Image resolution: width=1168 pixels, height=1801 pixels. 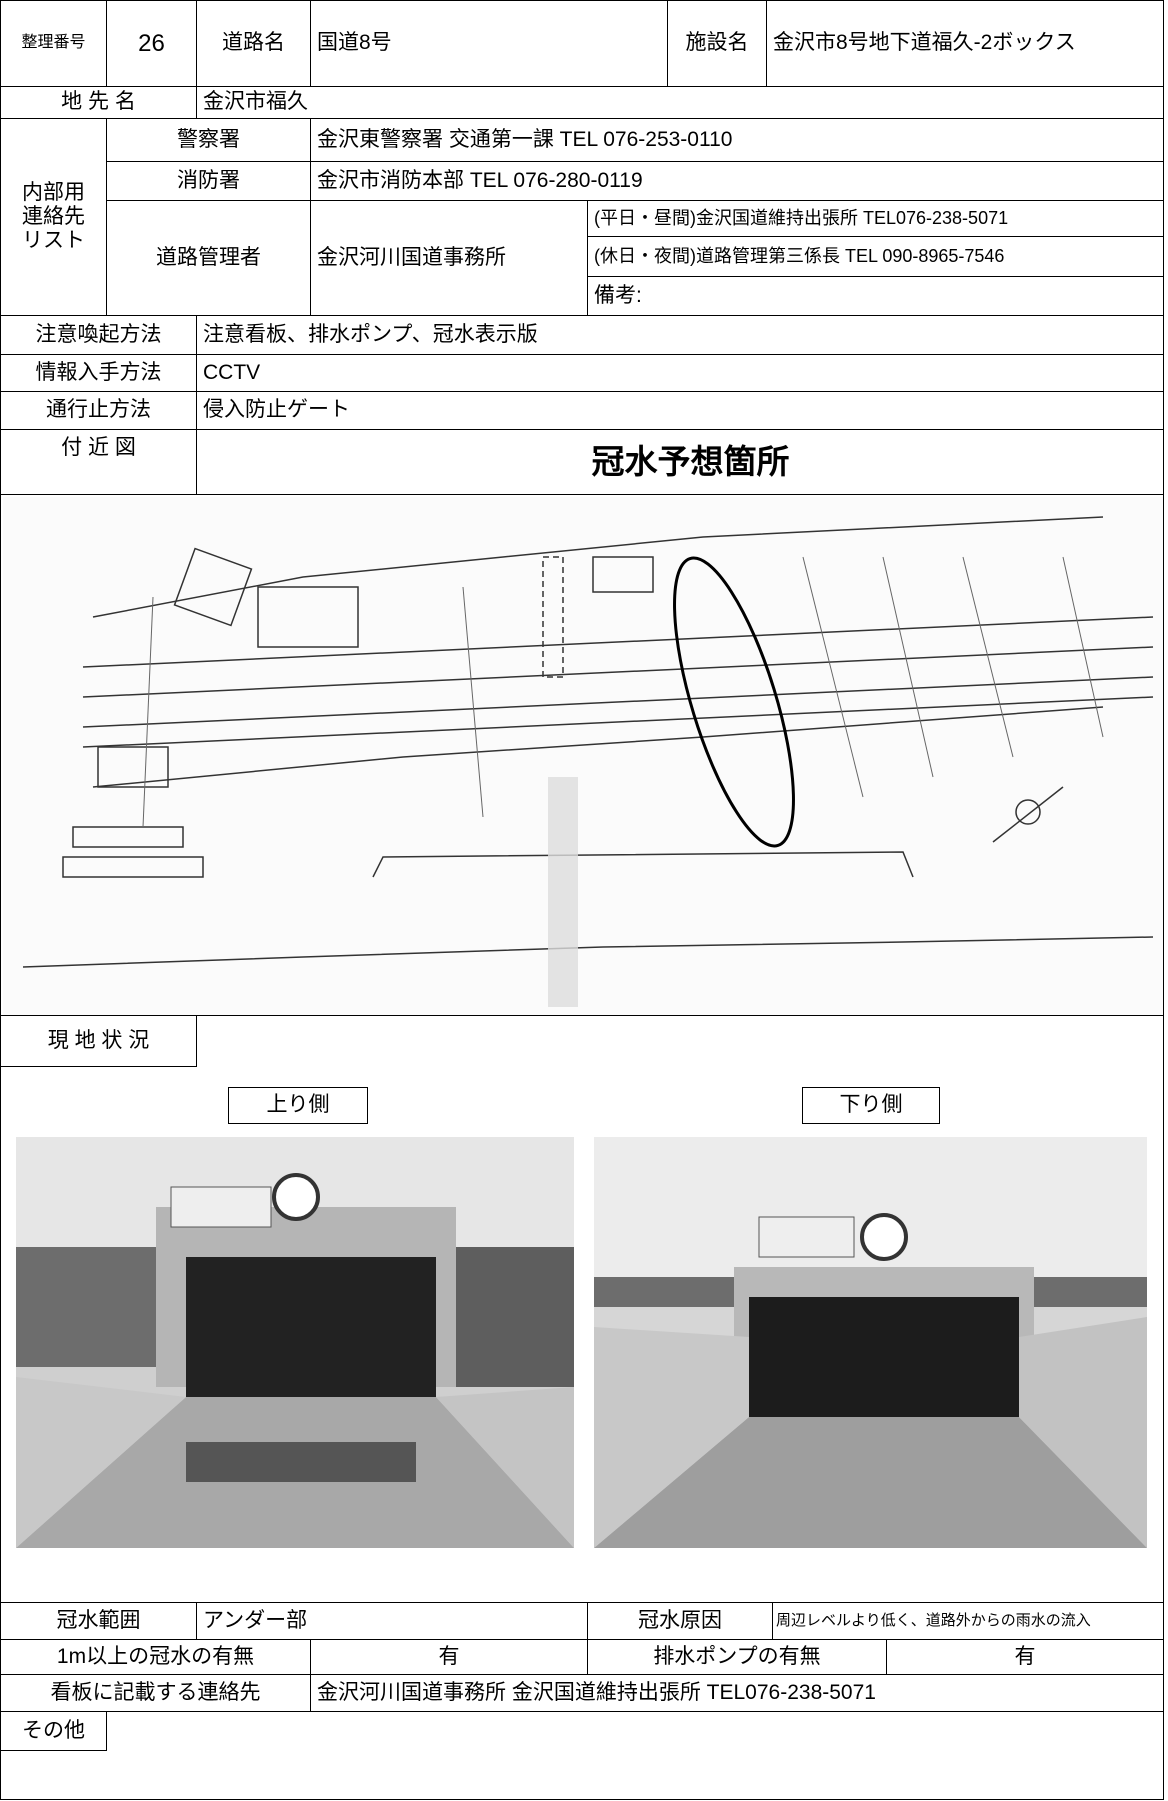 I want to click on contacts-label-line: 内部用, so click(x=53, y=192).